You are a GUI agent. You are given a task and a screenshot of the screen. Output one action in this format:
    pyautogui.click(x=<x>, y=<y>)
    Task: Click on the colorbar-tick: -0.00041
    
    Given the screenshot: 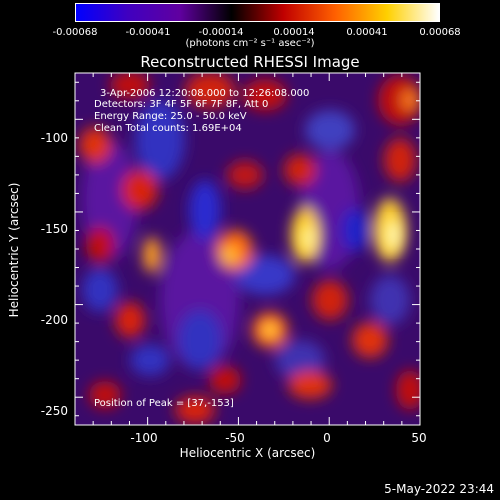 What is the action you would take?
    pyautogui.click(x=148, y=32)
    